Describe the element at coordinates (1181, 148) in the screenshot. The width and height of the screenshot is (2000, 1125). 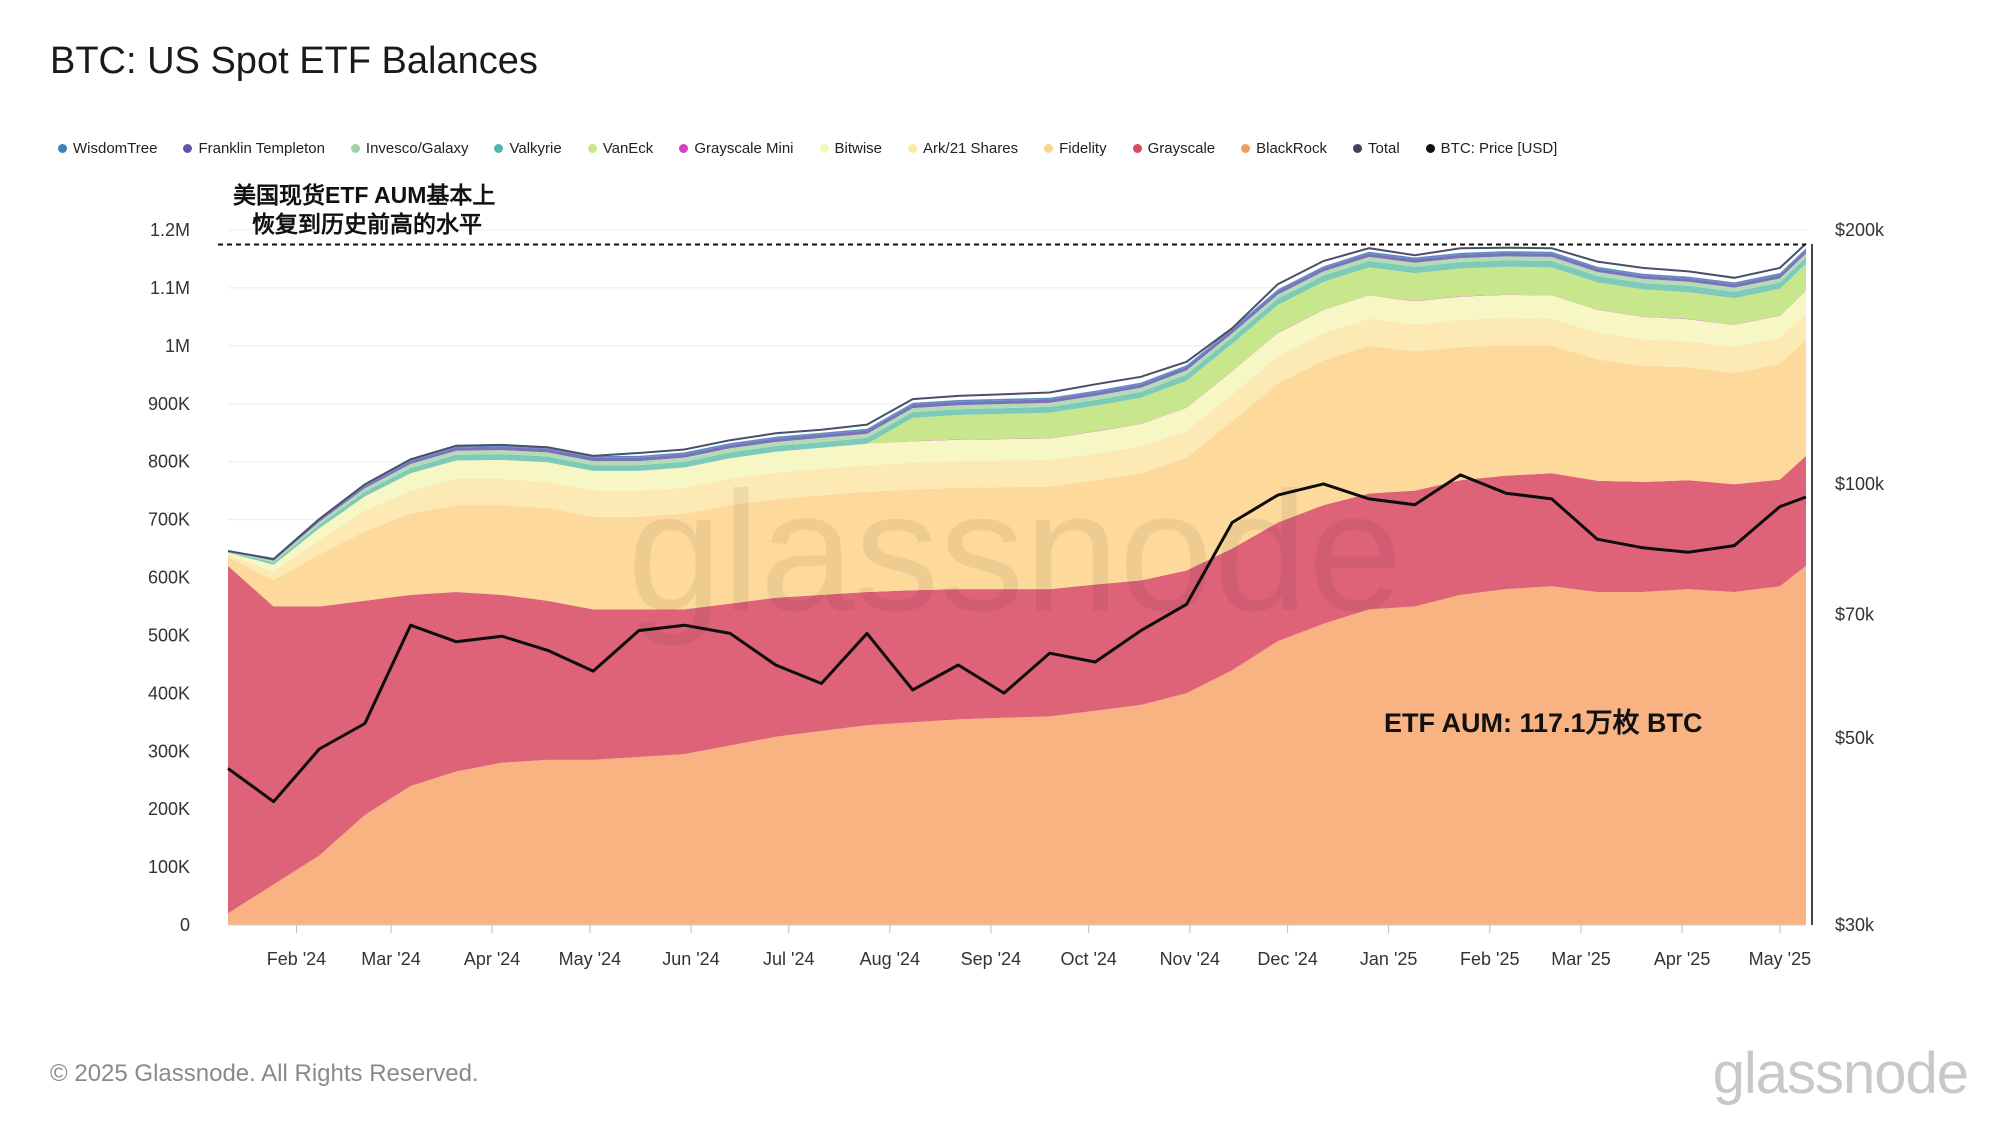
I see `legend-label: Grayscale` at that location.